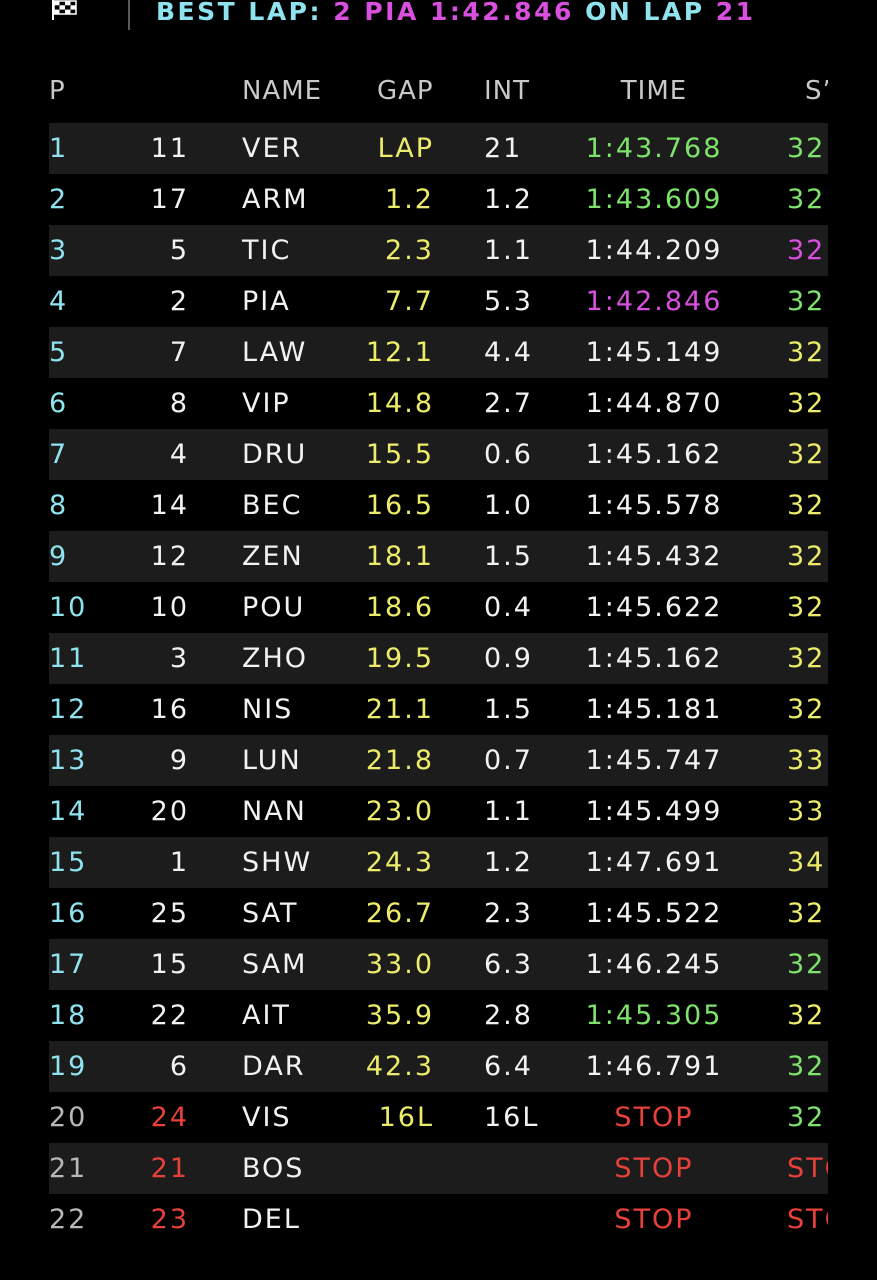 Image resolution: width=877 pixels, height=1280 pixels. What do you see at coordinates (645, 13) in the screenshot?
I see `on-lap-label: ON LAP` at bounding box center [645, 13].